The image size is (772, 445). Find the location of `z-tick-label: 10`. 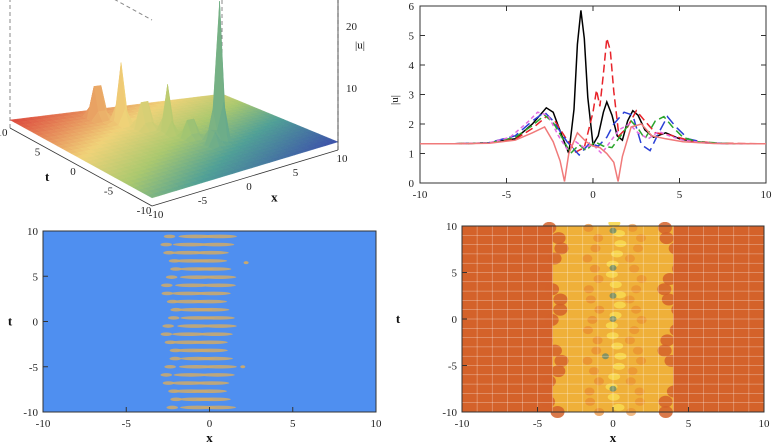

z-tick-label: 10 is located at coordinates (352, 89).